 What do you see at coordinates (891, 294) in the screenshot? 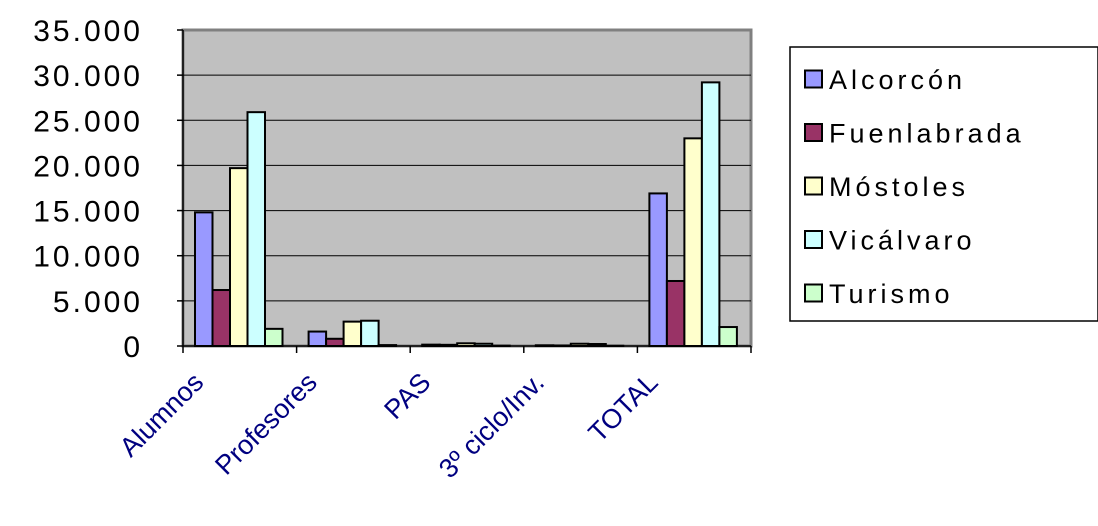
I see `legend-label: Turismo` at bounding box center [891, 294].